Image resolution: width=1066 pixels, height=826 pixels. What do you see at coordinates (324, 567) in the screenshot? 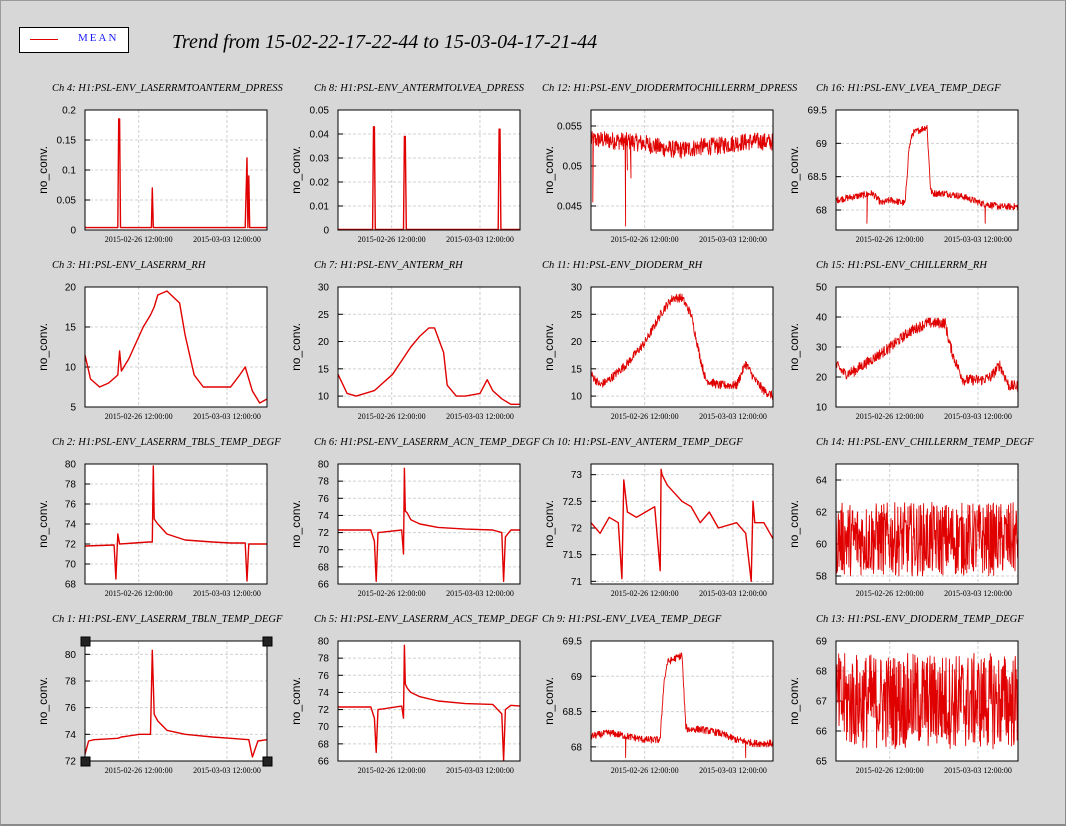
I see `y-tick-label: 68` at bounding box center [324, 567].